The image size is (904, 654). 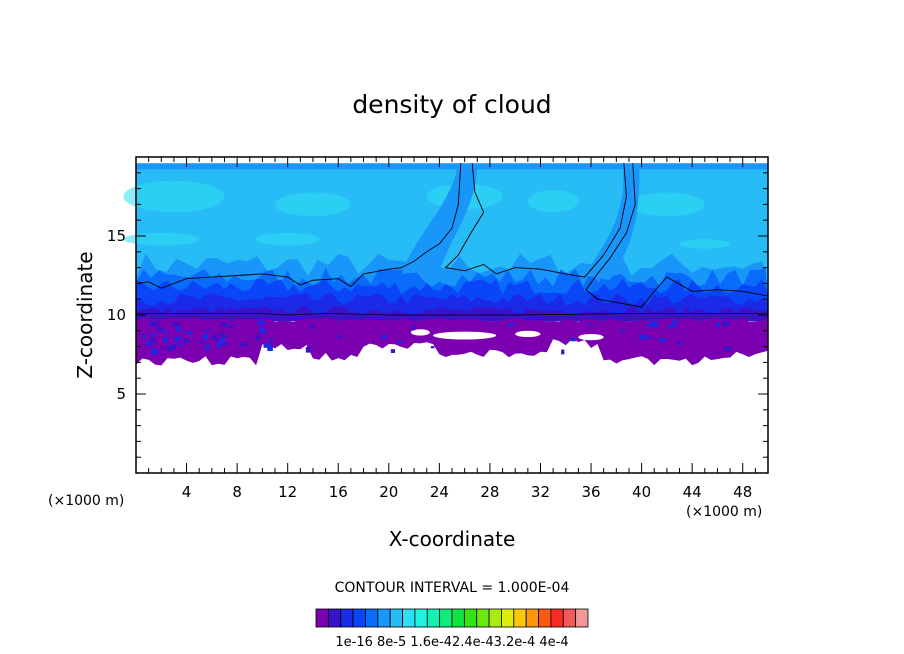 What do you see at coordinates (338, 492) in the screenshot?
I see `x-tick-label: 16` at bounding box center [338, 492].